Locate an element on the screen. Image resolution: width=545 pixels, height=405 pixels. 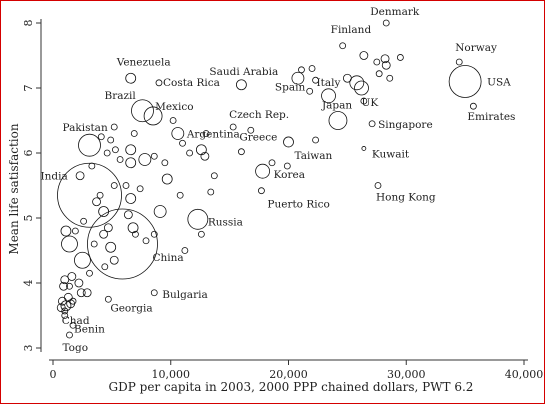
y-tick-label: 6 is located at coordinates (28, 153).